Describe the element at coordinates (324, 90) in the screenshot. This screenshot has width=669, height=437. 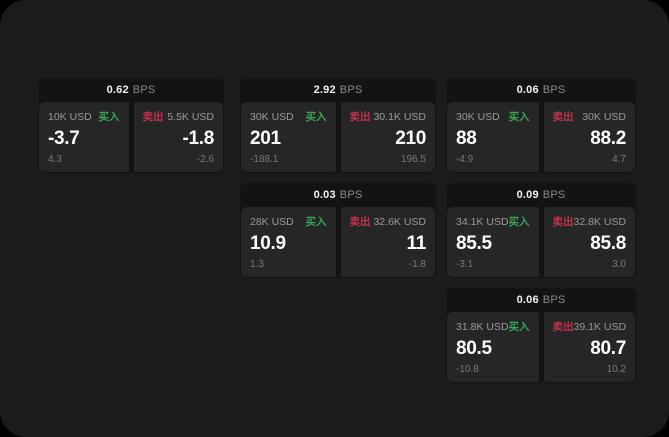
I see `bps-value: 2.92` at that location.